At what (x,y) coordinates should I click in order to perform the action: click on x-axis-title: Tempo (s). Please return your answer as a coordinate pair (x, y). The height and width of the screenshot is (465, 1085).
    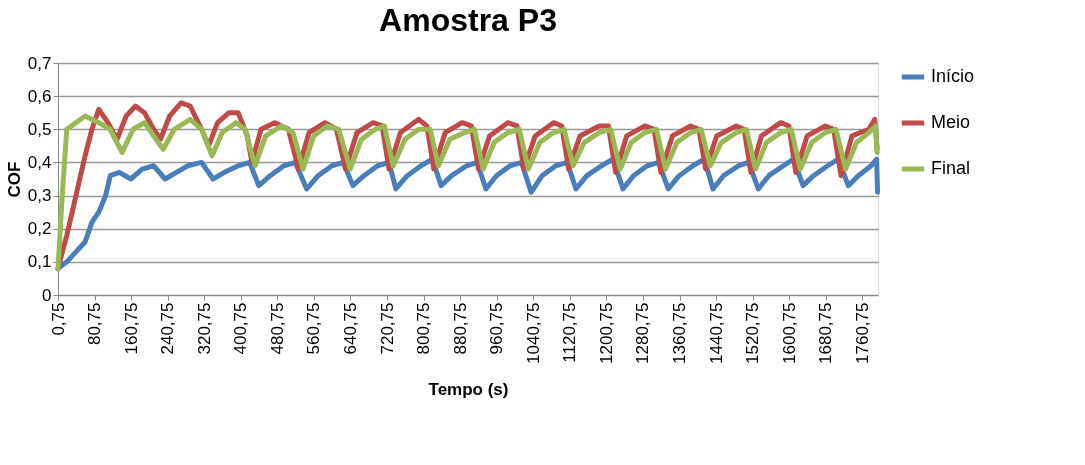
    Looking at the image, I should click on (468, 389).